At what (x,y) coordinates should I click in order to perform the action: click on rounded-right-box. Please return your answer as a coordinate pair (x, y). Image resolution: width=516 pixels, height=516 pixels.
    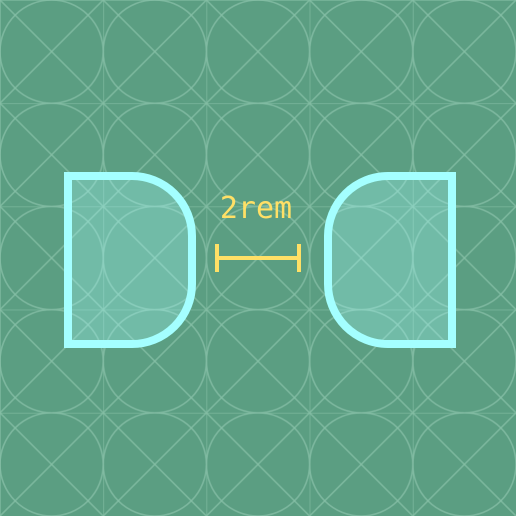
    Looking at the image, I should click on (130, 260).